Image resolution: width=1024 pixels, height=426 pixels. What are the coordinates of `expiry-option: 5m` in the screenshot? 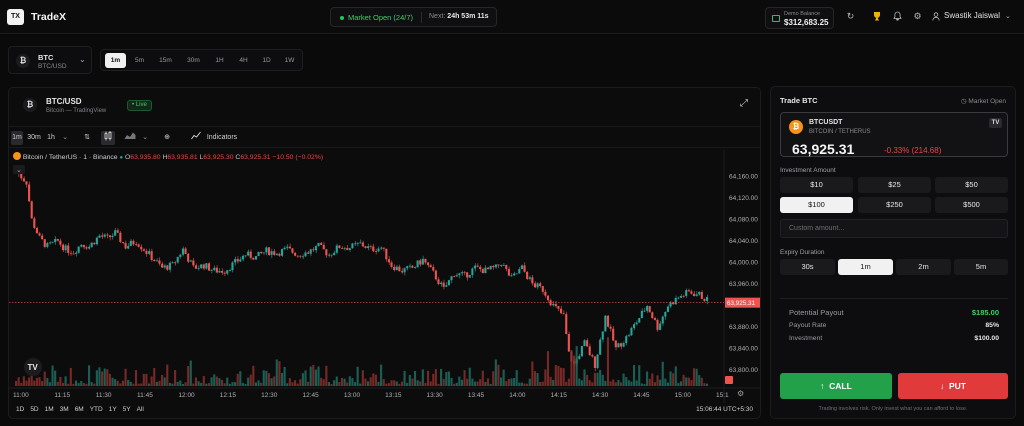 It's located at (981, 267).